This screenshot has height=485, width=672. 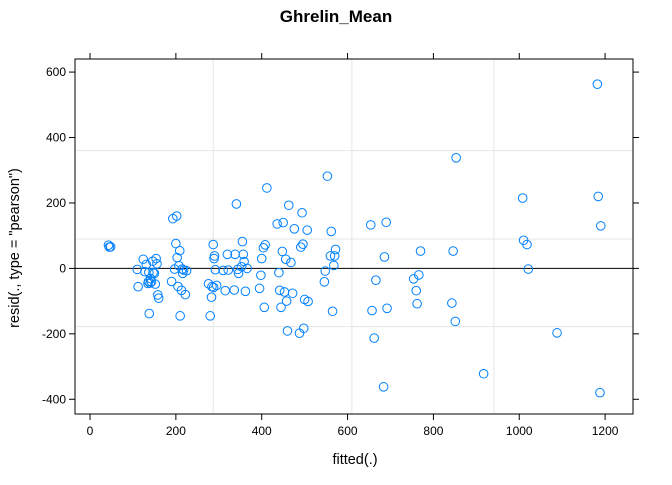 What do you see at coordinates (348, 431) in the screenshot?
I see `x-tick-label: 600` at bounding box center [348, 431].